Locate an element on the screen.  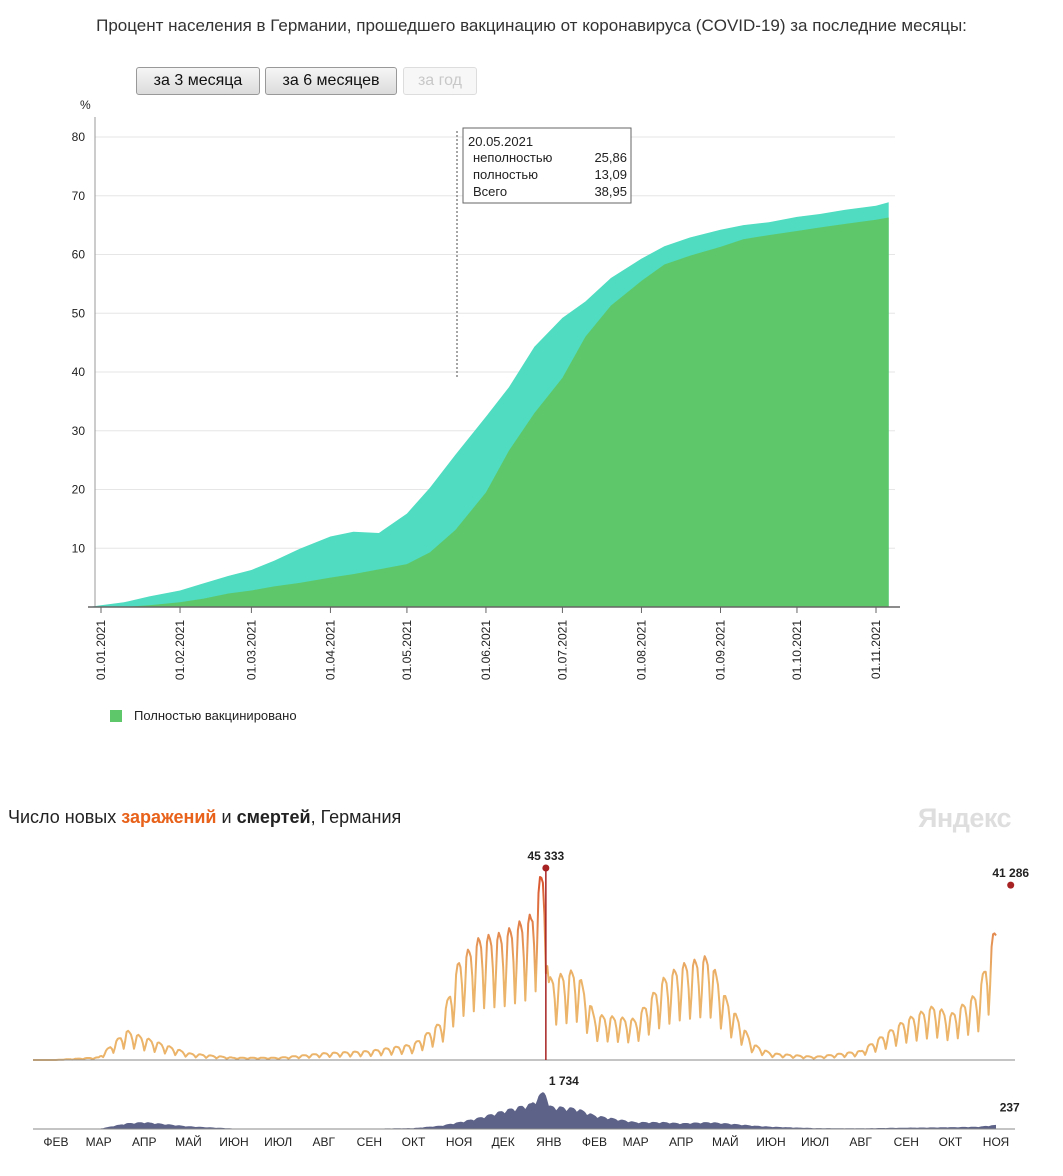
y-tick-label: 80 is located at coordinates (79, 137).